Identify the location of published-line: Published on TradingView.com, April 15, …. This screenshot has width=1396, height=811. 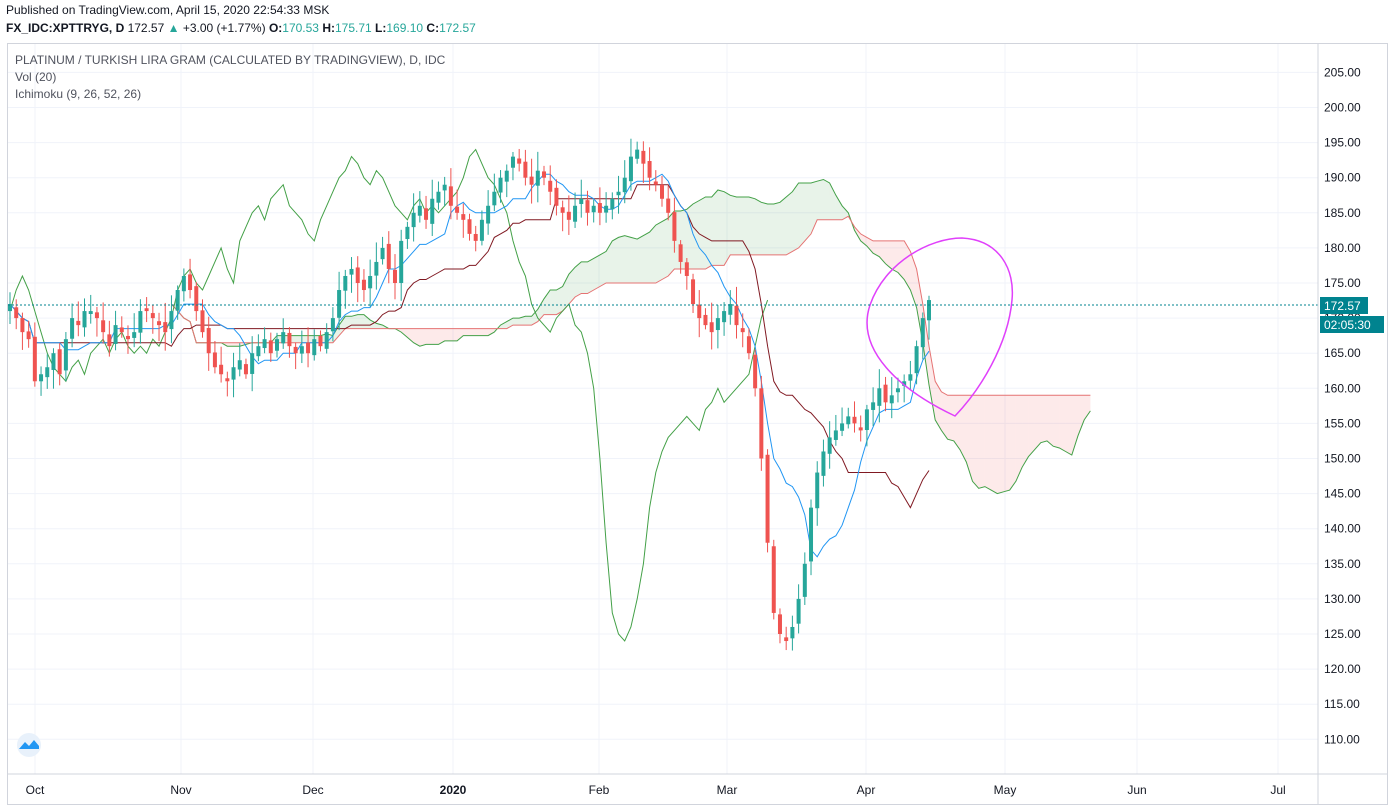
(168, 10).